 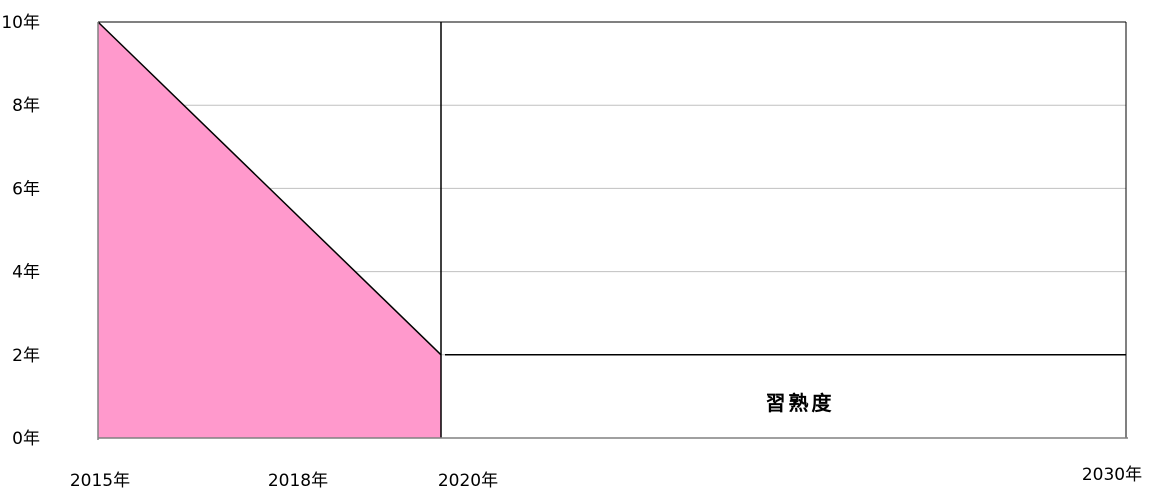 I want to click on annotation-label: 習熟度, so click(x=800, y=403).